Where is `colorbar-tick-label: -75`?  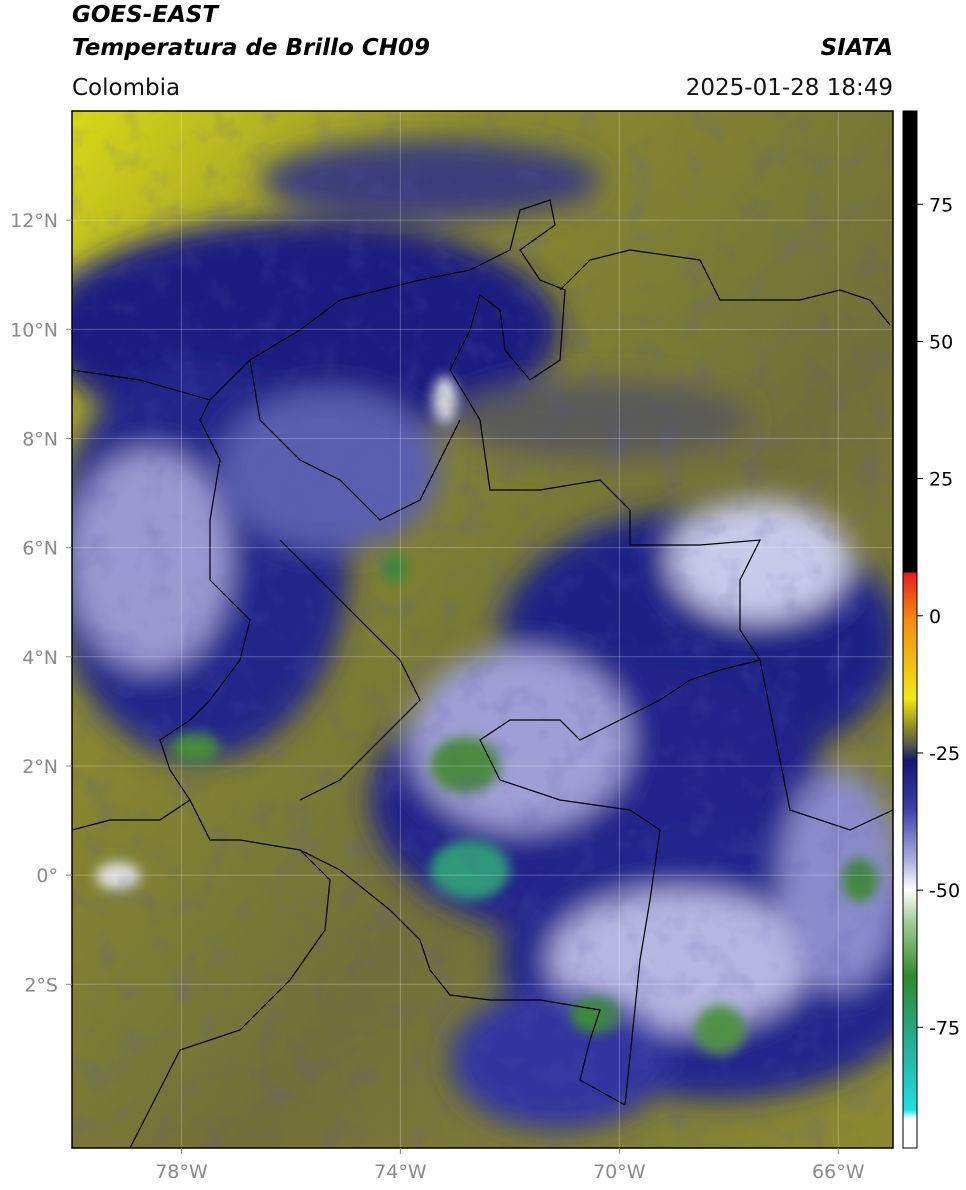 colorbar-tick-label: -75 is located at coordinates (944, 1028).